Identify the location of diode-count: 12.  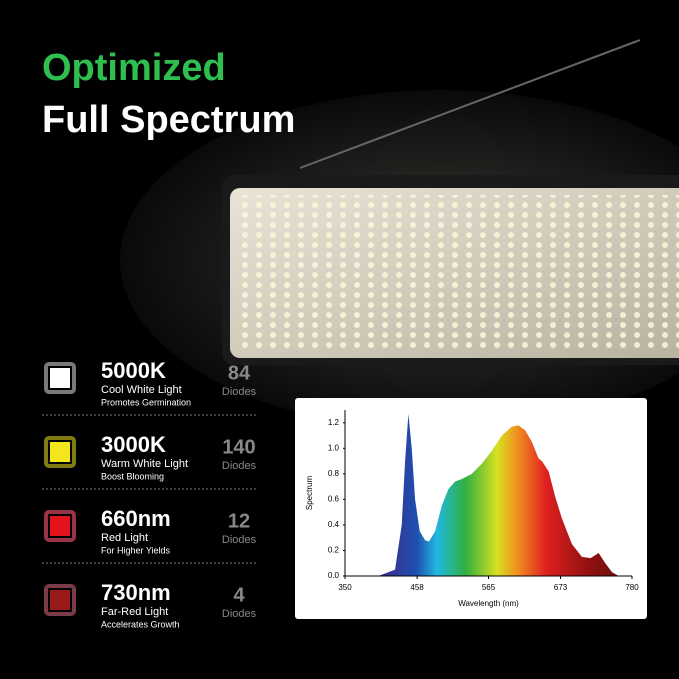
(239, 521).